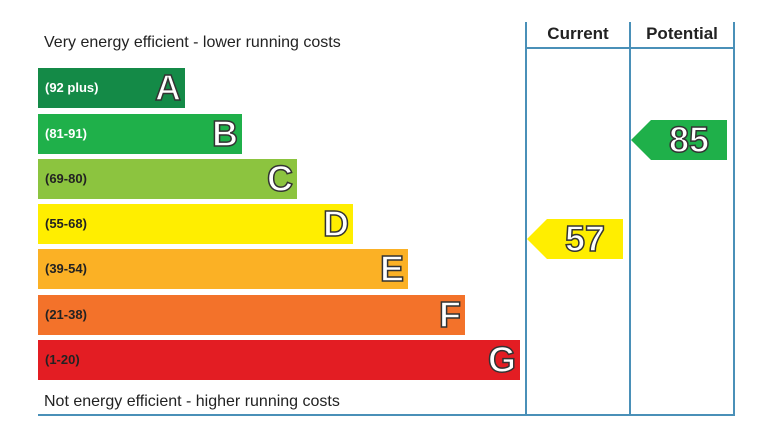  Describe the element at coordinates (168, 87) in the screenshot. I see `band-letter: A` at that location.